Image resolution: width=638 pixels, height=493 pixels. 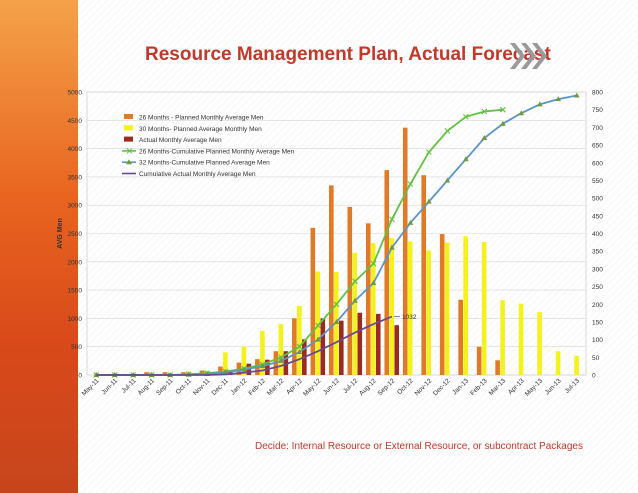 What do you see at coordinates (597, 199) in the screenshot?
I see `y2-tick-label: 500` at bounding box center [597, 199].